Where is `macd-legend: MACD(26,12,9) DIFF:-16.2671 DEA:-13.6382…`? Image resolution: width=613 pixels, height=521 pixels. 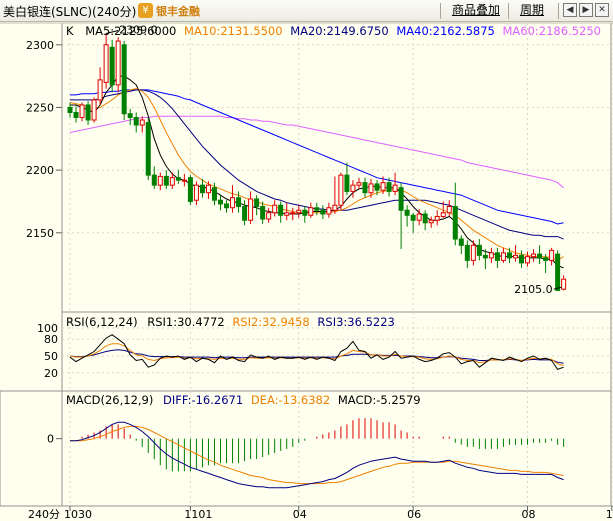
macd-legend: MACD(26,12,9) DIFF:-16.2671 DEA:-13.6382… is located at coordinates (243, 400).